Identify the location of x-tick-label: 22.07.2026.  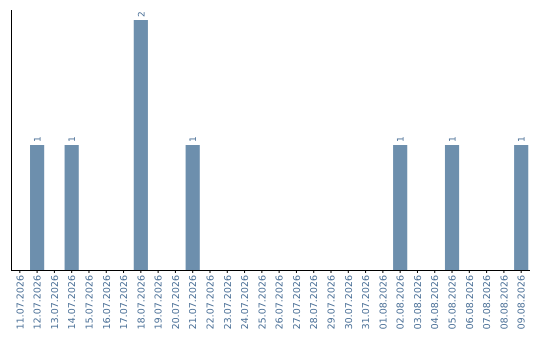
(210, 302).